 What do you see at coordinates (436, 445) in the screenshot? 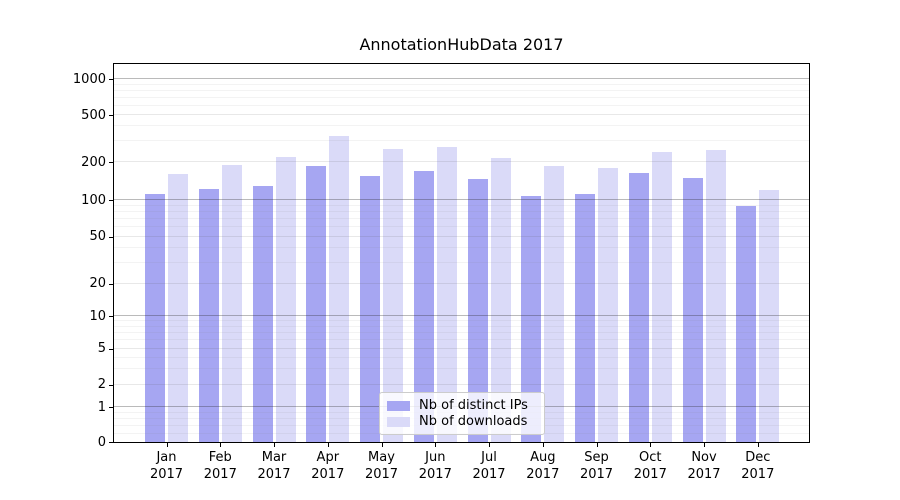
I see `x-tick-mark-jun` at bounding box center [436, 445].